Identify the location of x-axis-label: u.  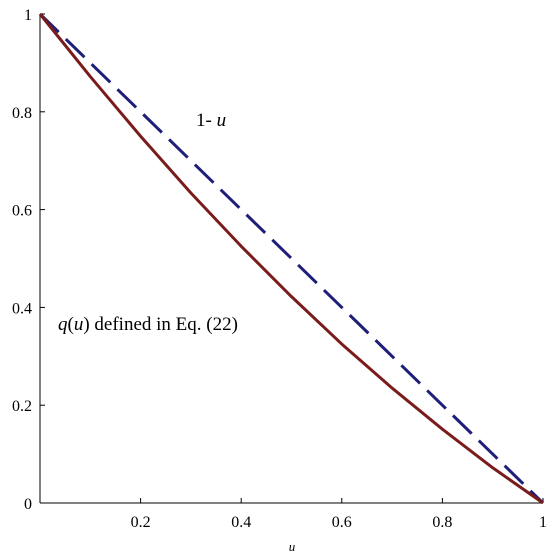
(292, 546).